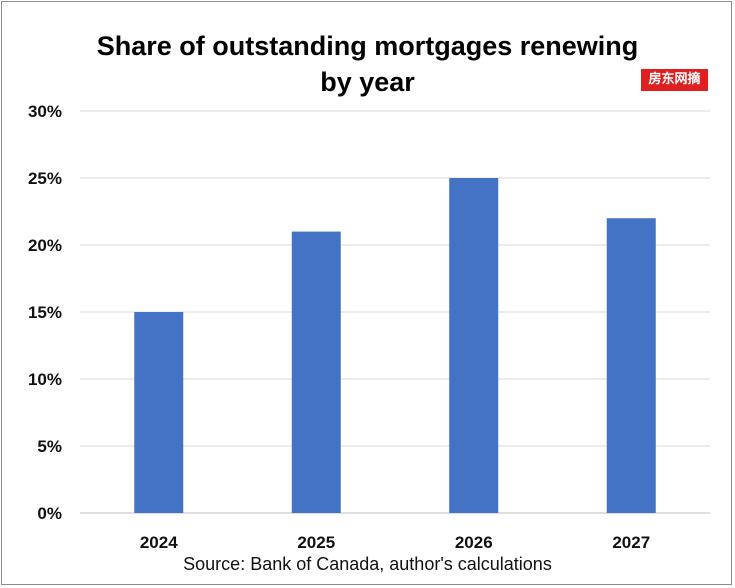 The height and width of the screenshot is (588, 735). What do you see at coordinates (631, 365) in the screenshot?
I see `bar-2027` at bounding box center [631, 365].